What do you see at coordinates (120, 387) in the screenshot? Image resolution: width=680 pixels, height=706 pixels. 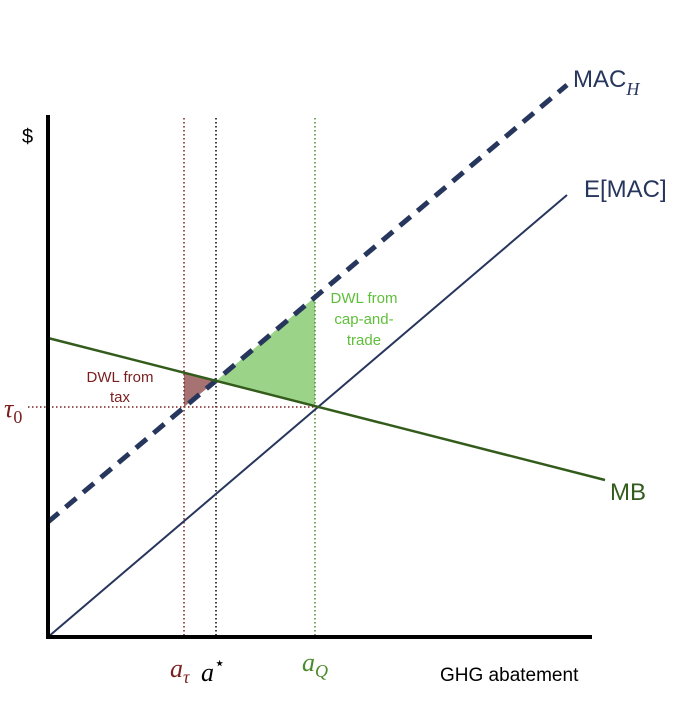 I see `dwl-tax-label: DWL from tax` at bounding box center [120, 387].